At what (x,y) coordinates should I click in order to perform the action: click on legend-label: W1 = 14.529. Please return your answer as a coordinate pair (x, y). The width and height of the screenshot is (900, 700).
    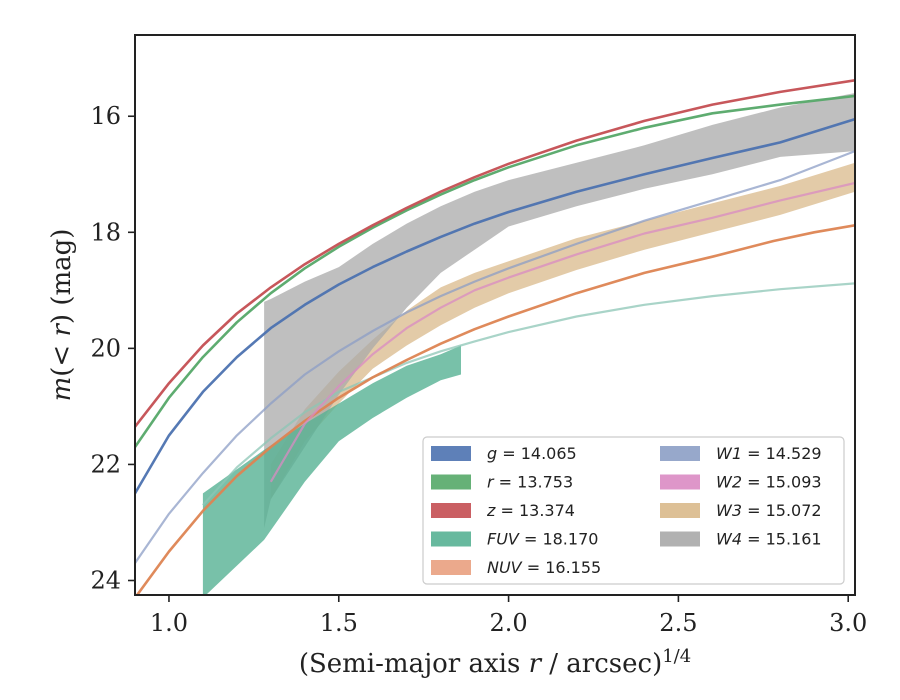
    Looking at the image, I should click on (769, 453).